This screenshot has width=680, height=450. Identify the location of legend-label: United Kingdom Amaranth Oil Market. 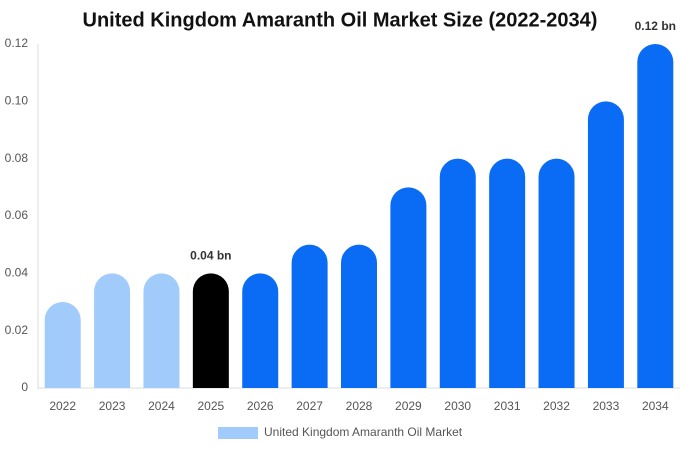
(363, 432).